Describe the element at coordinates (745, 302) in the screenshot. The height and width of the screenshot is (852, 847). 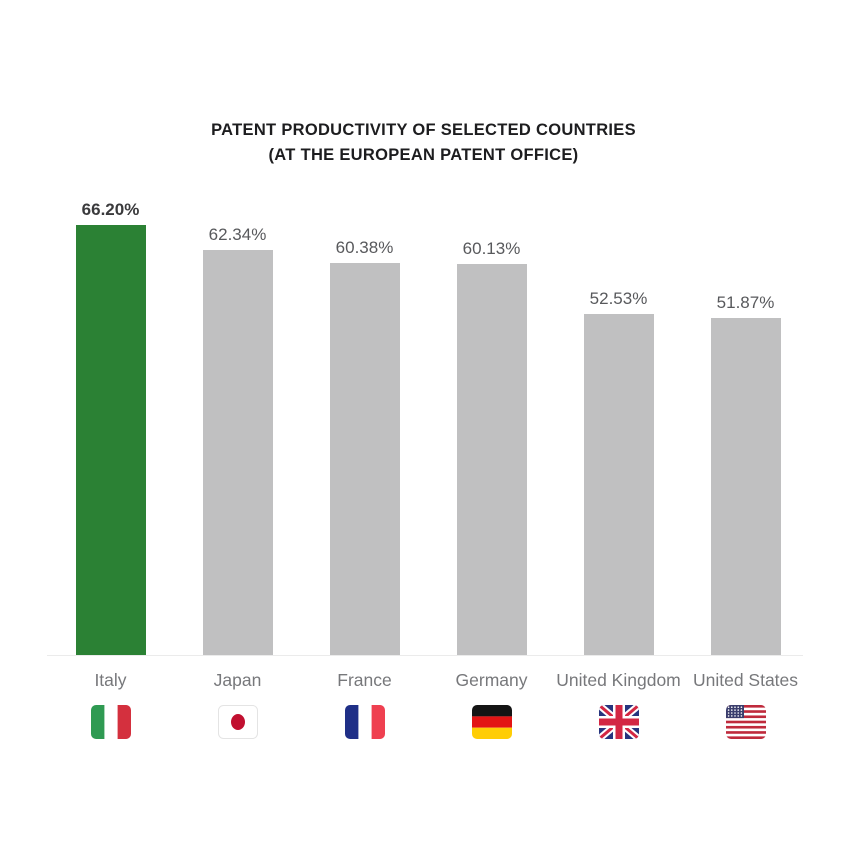
I see `bar-value-label: 51.87%` at that location.